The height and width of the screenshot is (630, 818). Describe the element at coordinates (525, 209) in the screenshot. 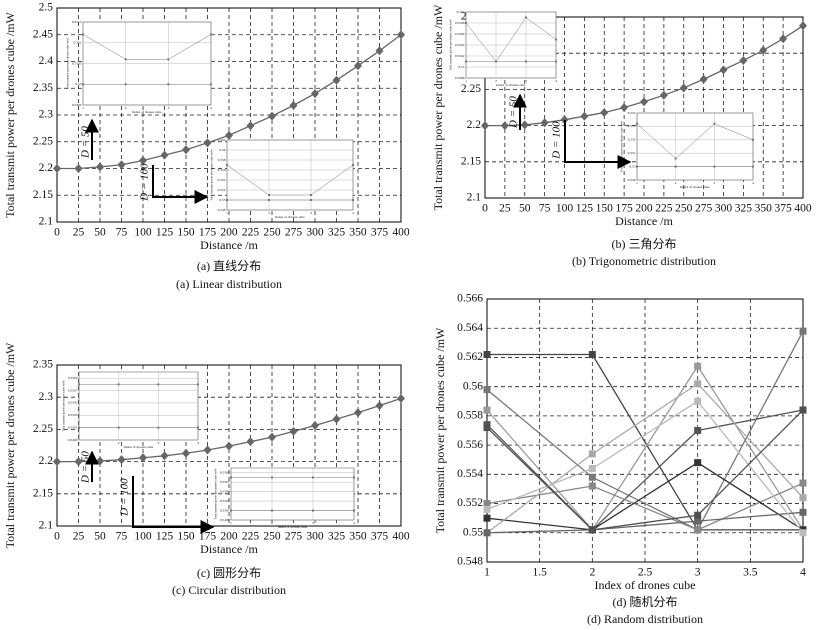

I see `x-tick-label: 50` at that location.